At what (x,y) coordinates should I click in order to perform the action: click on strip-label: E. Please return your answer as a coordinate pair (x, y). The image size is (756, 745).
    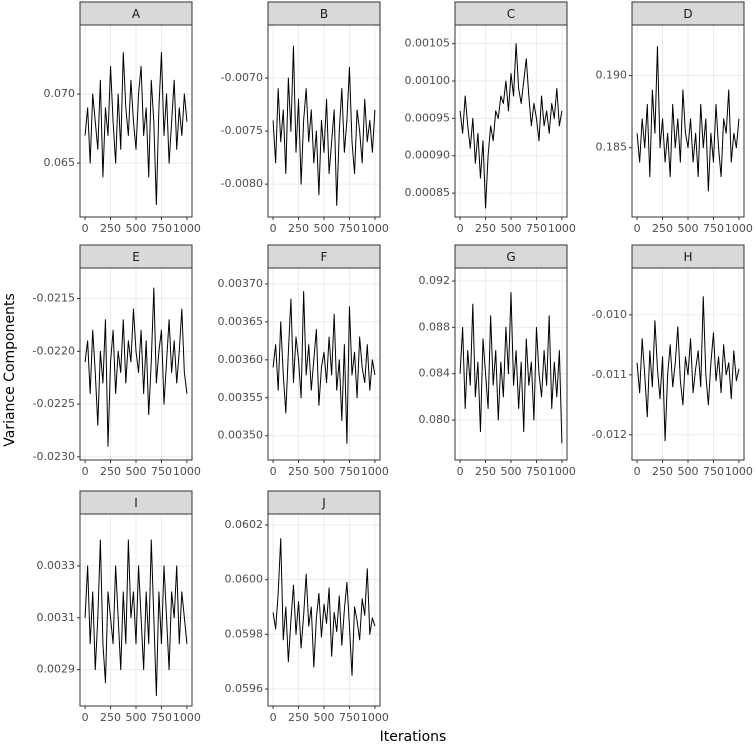
    Looking at the image, I should click on (136, 257).